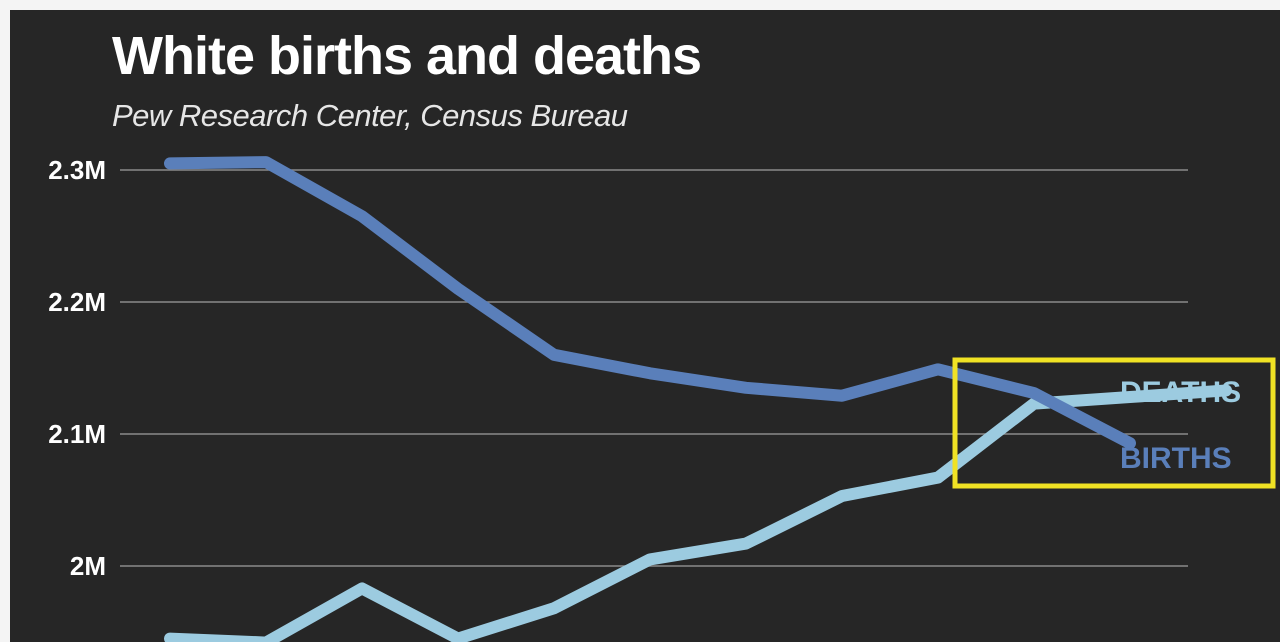 The width and height of the screenshot is (1280, 642). I want to click on highlight-box-group: DEATHS BIRTHS, so click(1114, 423).